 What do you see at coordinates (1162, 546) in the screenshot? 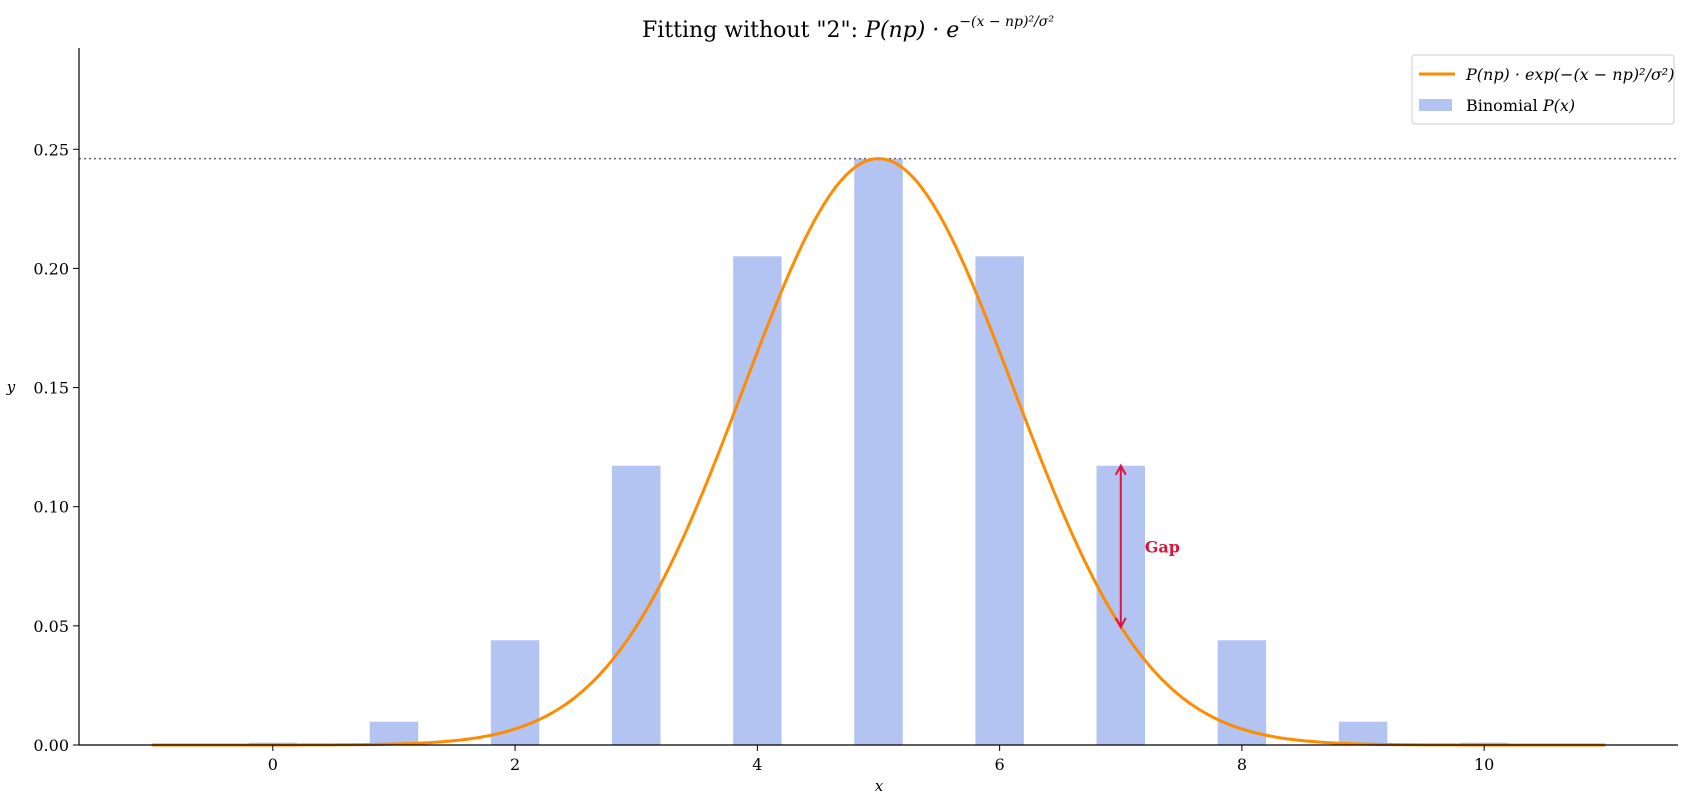
I see `gap-label: Gap` at bounding box center [1162, 546].